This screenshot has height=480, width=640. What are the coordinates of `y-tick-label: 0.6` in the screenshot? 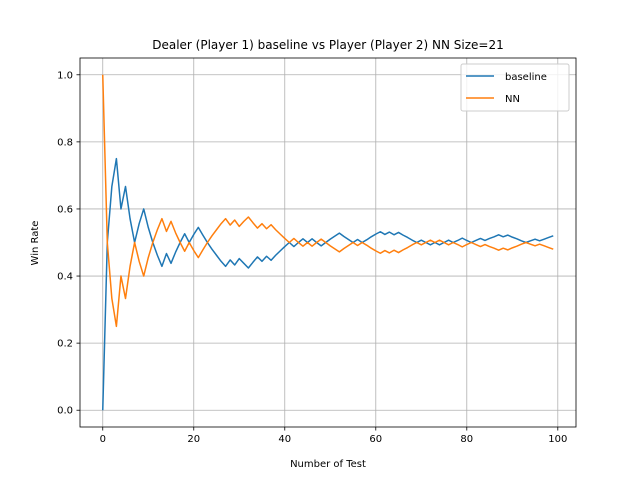 It's located at (65, 209).